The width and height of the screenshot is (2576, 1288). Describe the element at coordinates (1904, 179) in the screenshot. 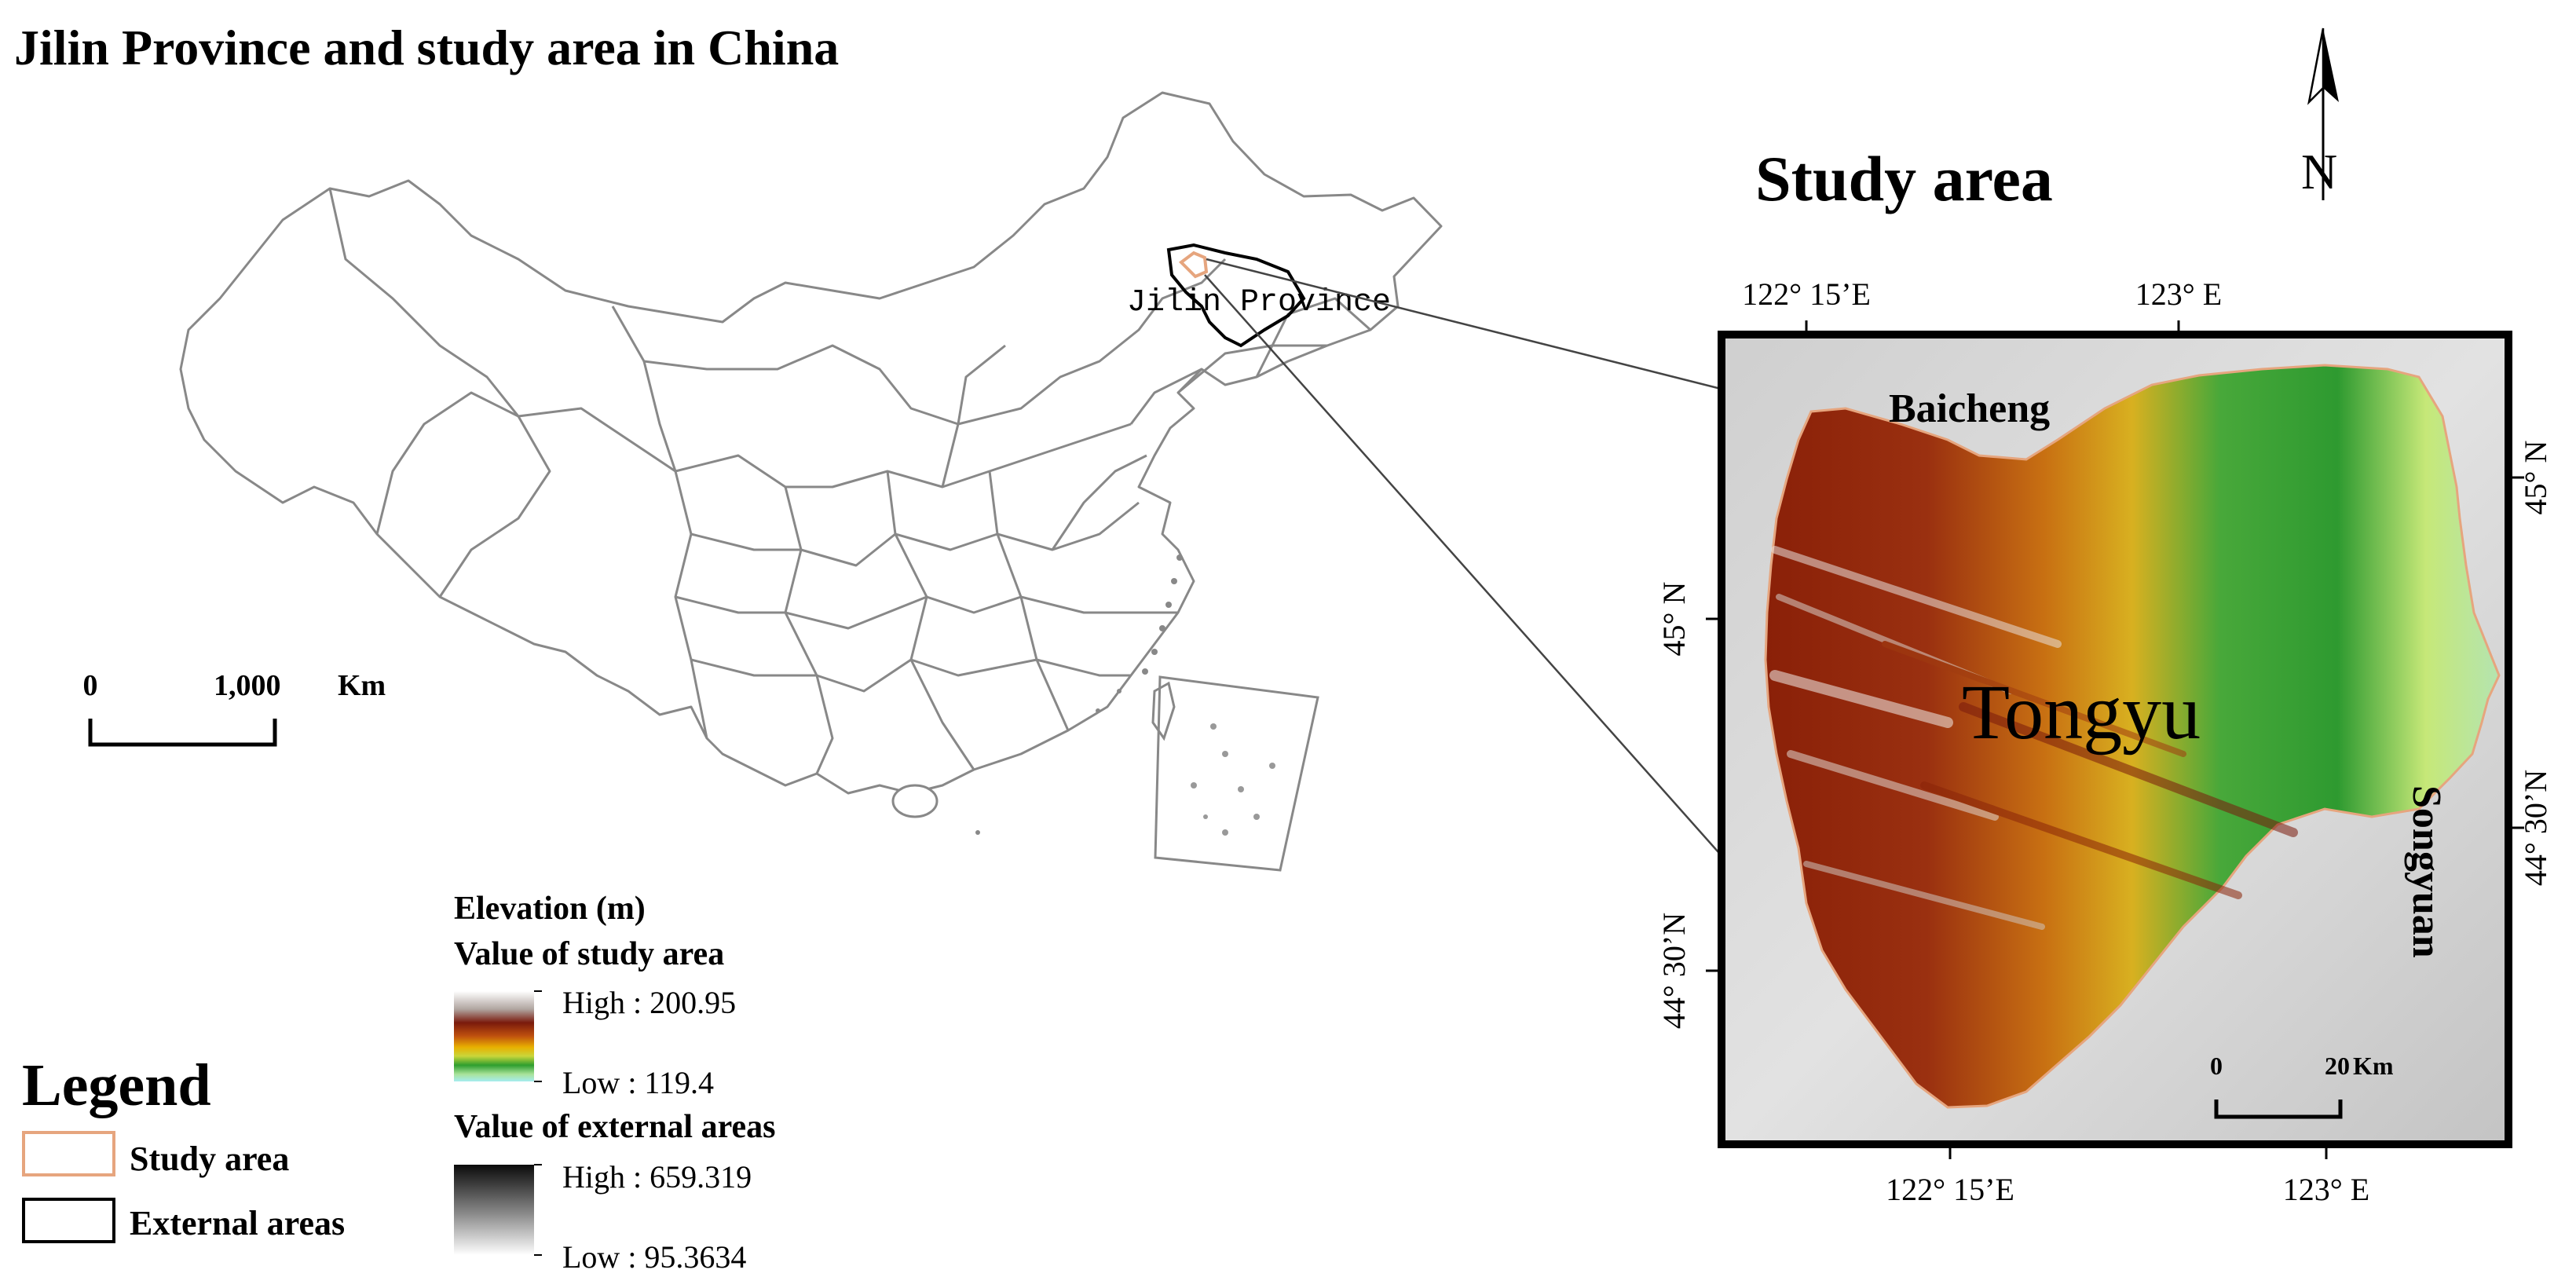

I see `inset-title: Study area` at that location.